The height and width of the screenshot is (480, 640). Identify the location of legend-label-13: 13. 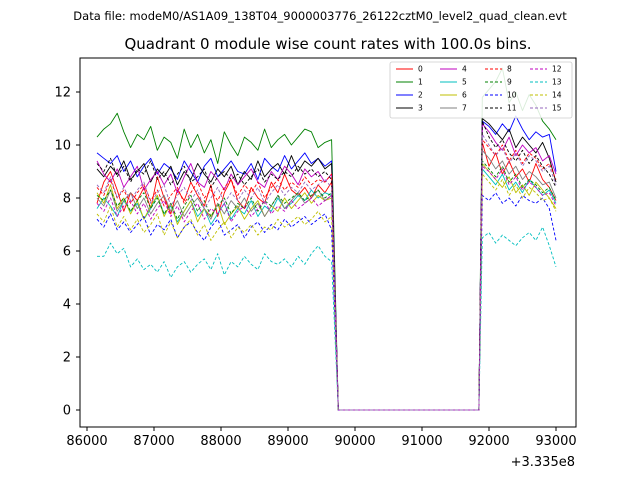
(557, 82).